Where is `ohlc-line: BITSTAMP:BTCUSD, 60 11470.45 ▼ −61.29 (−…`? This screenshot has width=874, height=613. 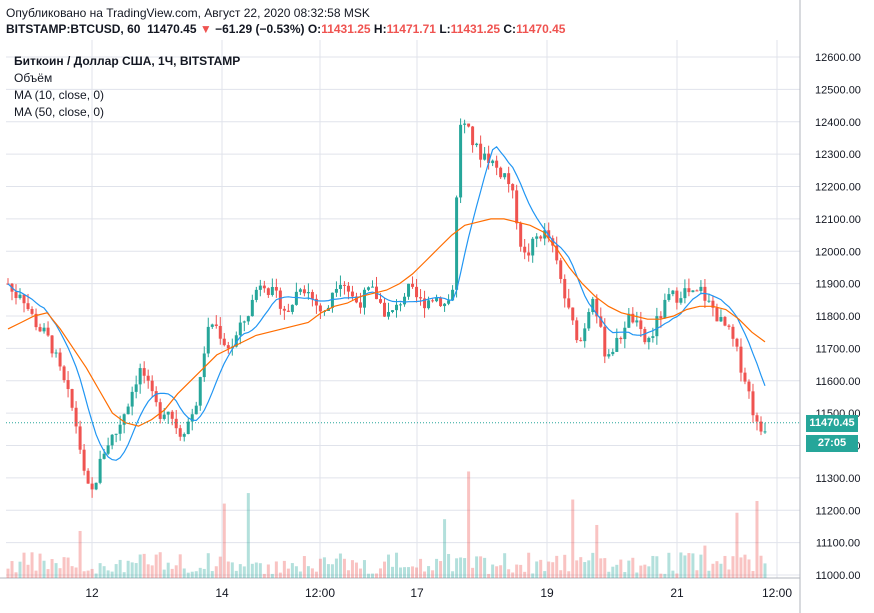 ohlc-line: BITSTAMP:BTCUSD, 60 11470.45 ▼ −61.29 (−… is located at coordinates (285, 29).